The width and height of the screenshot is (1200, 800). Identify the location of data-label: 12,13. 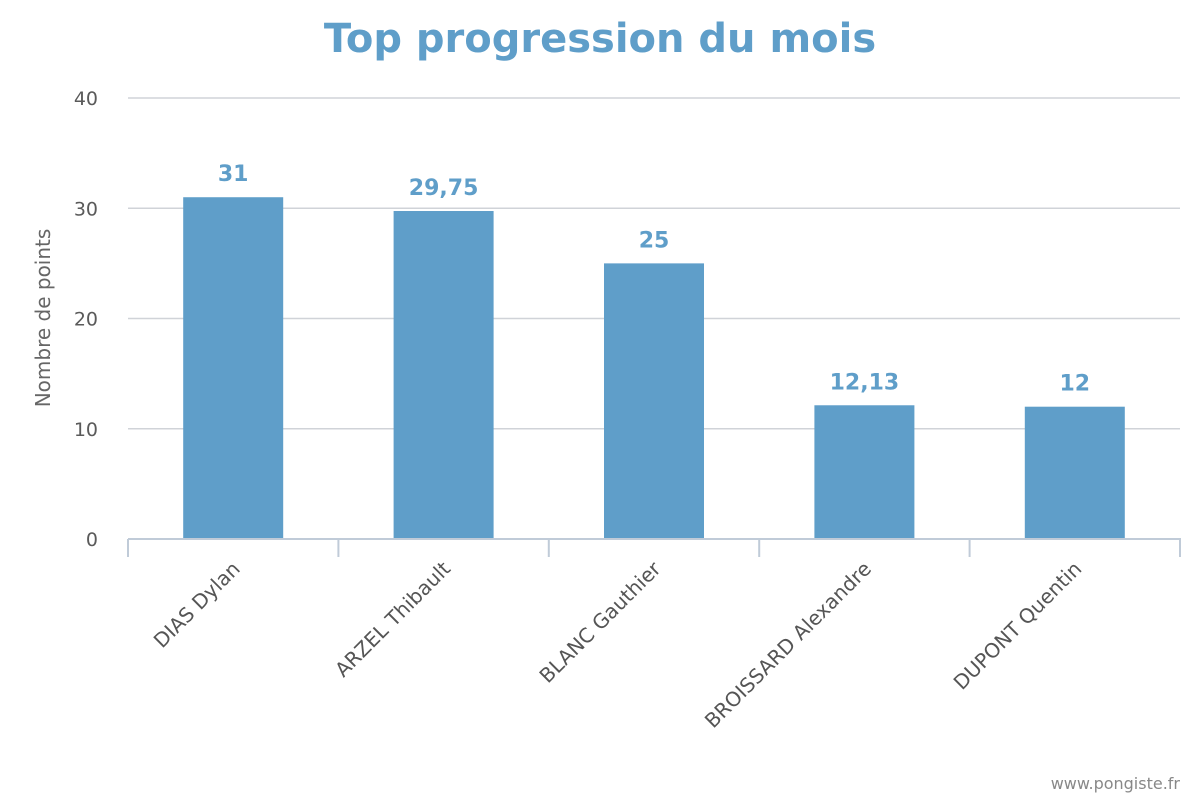
(865, 382).